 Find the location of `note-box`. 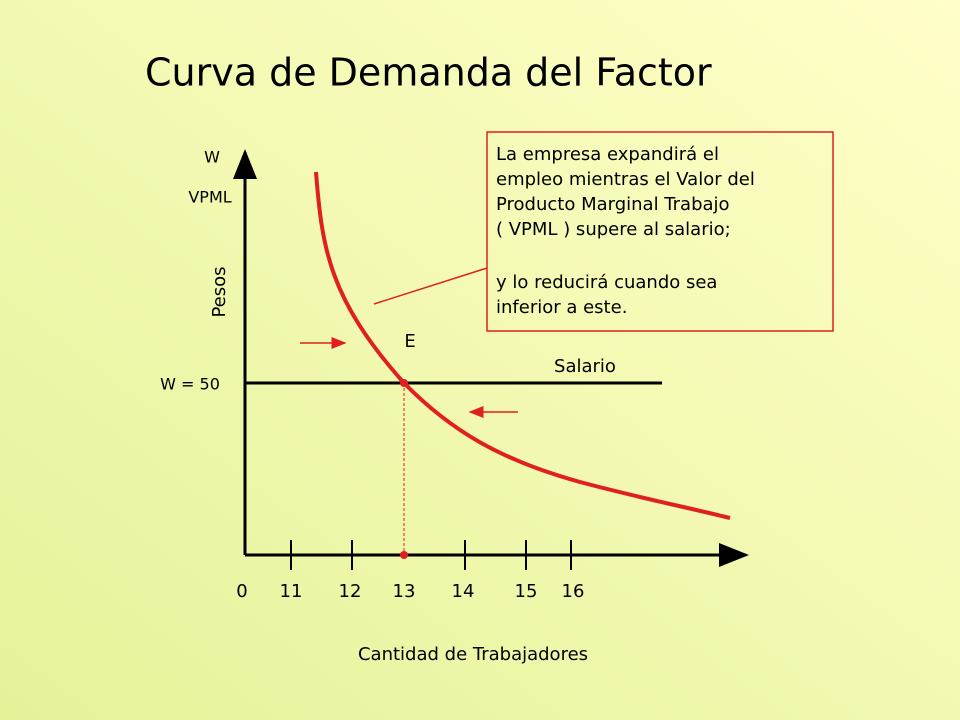

note-box is located at coordinates (660, 231).